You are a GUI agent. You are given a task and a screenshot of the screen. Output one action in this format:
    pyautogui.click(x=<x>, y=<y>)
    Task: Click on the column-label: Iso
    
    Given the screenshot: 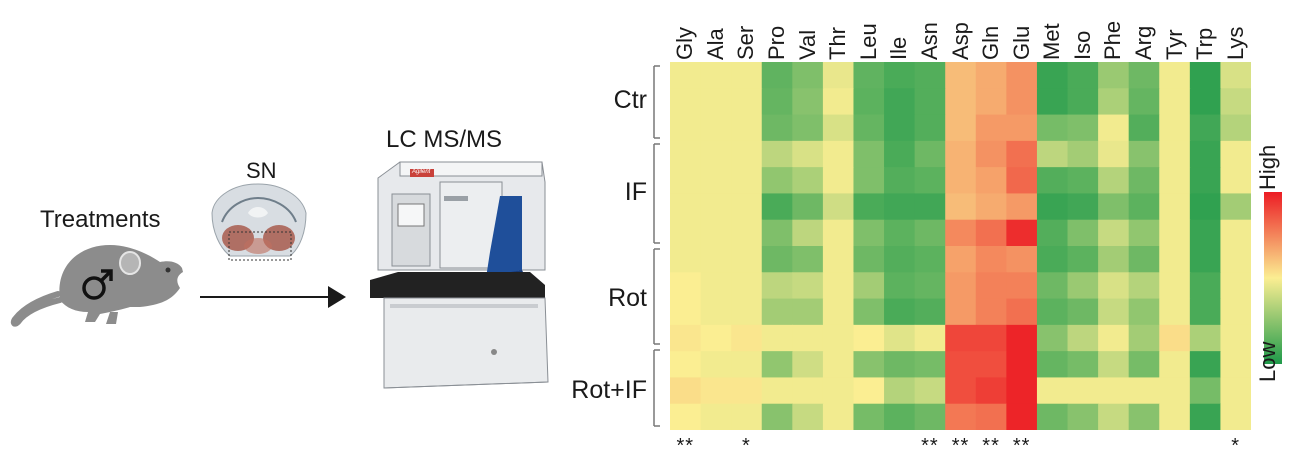 What is the action you would take?
    pyautogui.click(x=1082, y=45)
    